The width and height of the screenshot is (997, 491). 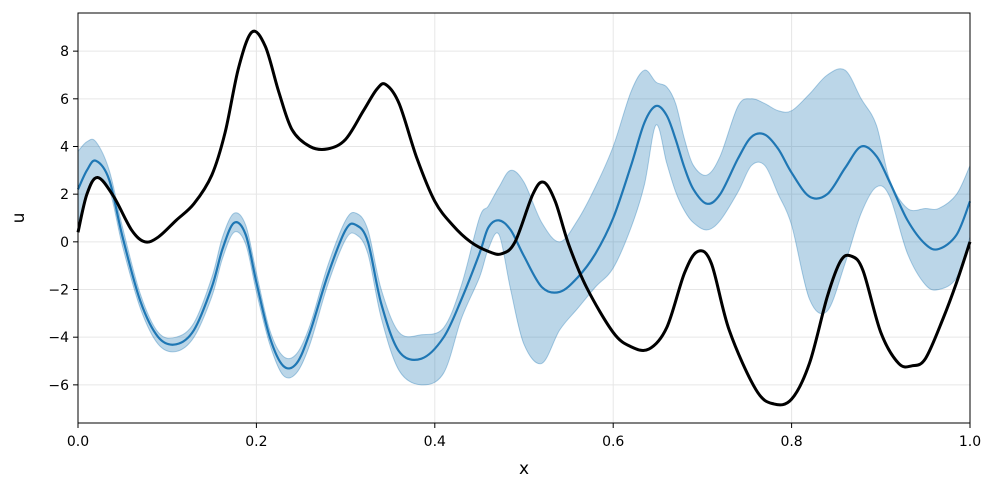 What do you see at coordinates (64, 195) in the screenshot?
I see `y-tick-label: 2` at bounding box center [64, 195].